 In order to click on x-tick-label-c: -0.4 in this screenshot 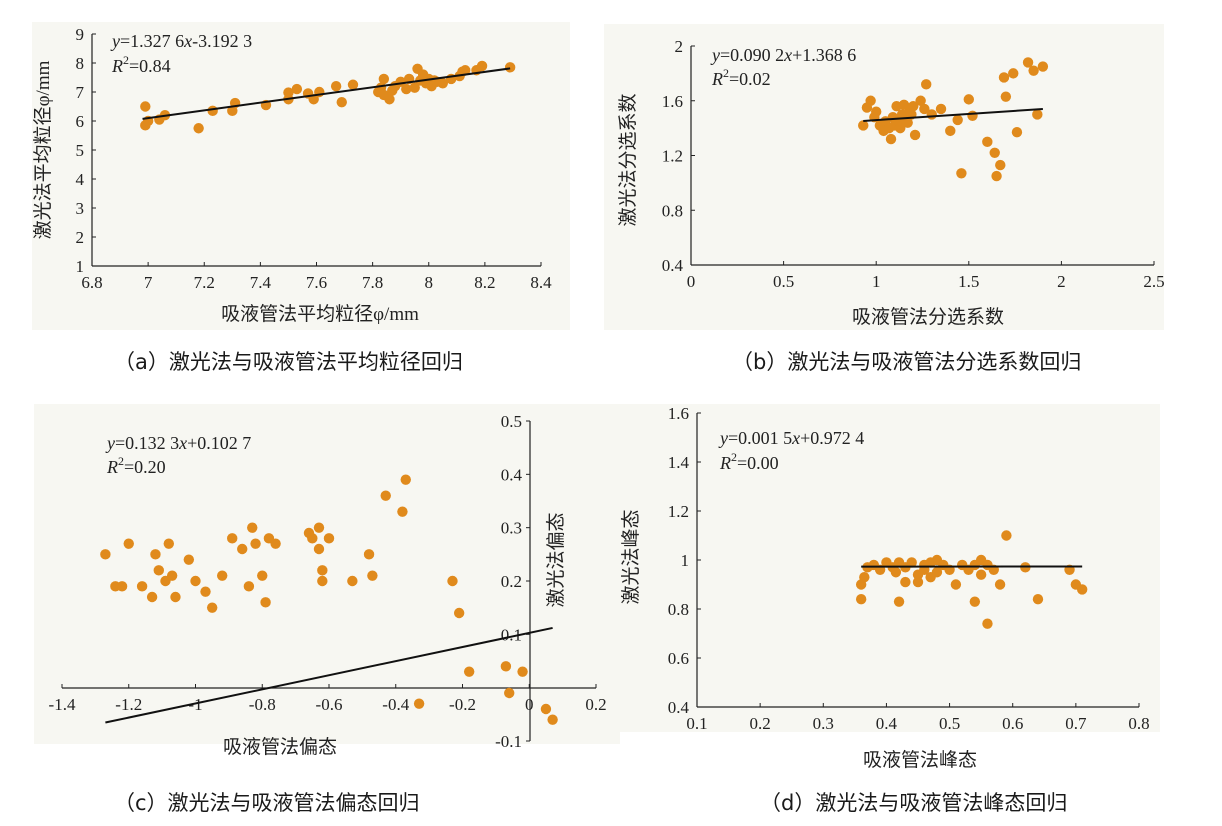, I will do `click(395, 704)`.